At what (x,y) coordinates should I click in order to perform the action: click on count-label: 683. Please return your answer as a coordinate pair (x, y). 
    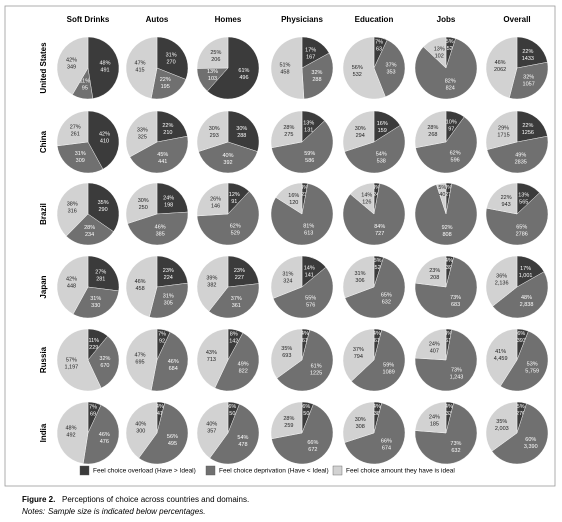
    Looking at the image, I should click on (455, 305).